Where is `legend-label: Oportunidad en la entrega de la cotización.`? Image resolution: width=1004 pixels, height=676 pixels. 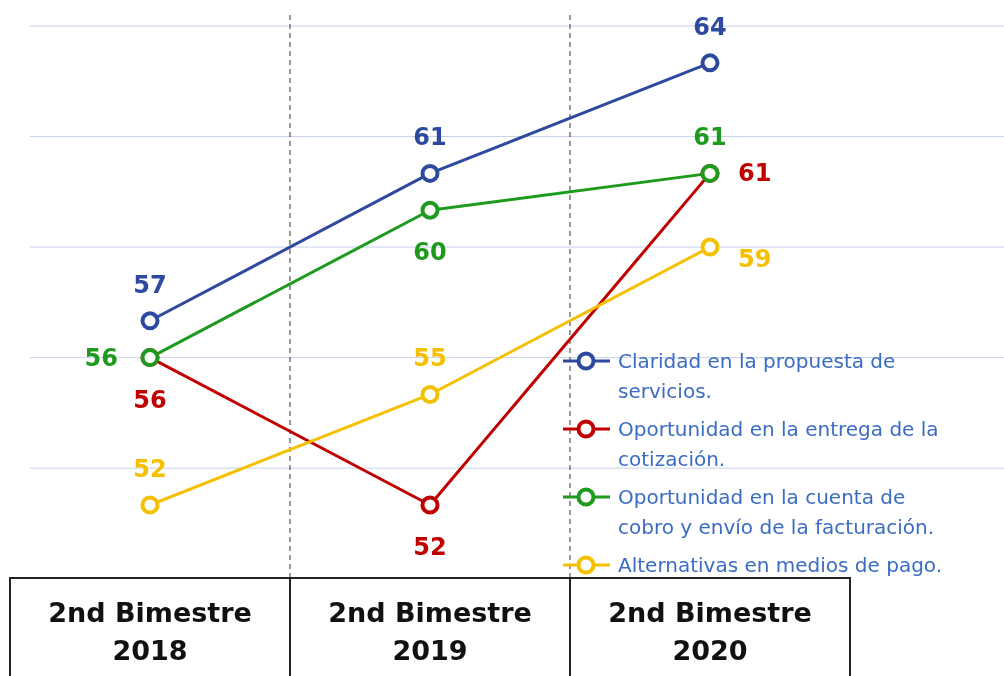
legend-label: Oportunidad en la entrega de la cotización. is located at coordinates (778, 444).